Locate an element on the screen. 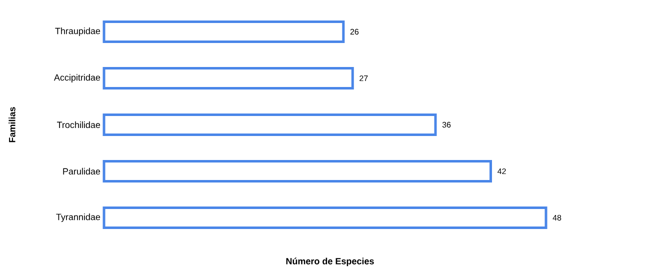 Image resolution: width=669 pixels, height=272 pixels. y-tick-label: Accipitridae is located at coordinates (77, 78).